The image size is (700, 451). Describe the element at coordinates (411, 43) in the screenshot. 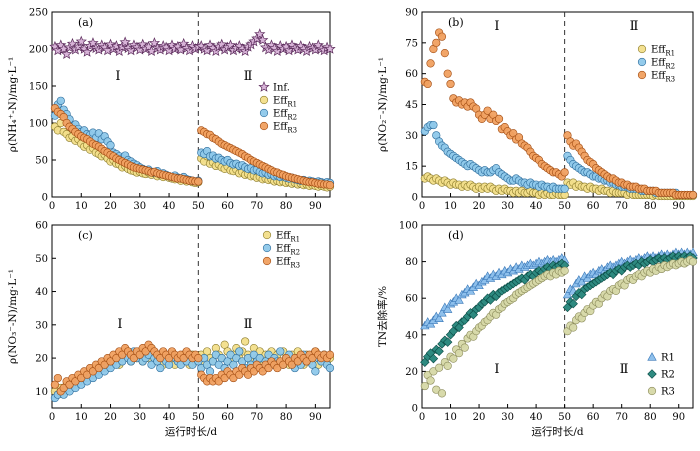

I see `y-tick-label: 75` at that location.